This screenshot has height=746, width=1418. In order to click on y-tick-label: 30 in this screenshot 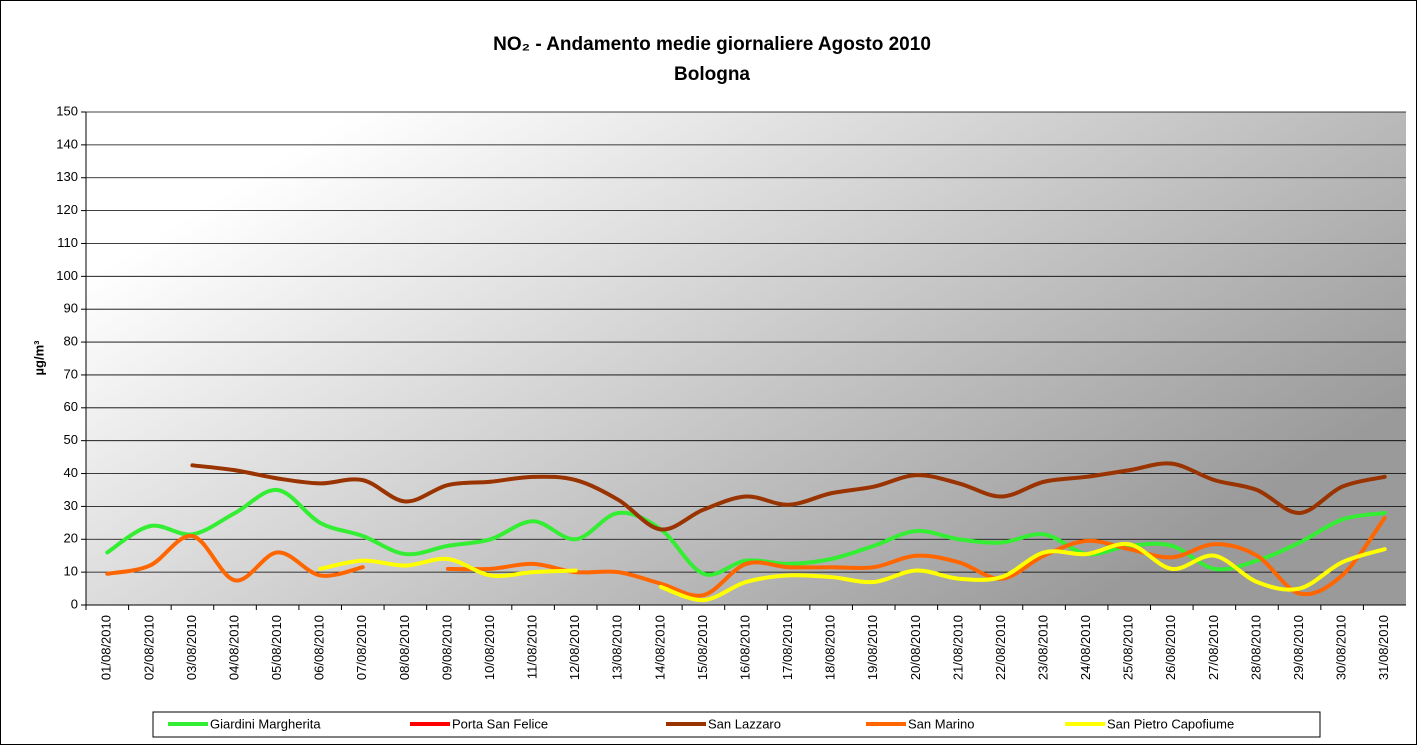, I will do `click(71, 505)`.